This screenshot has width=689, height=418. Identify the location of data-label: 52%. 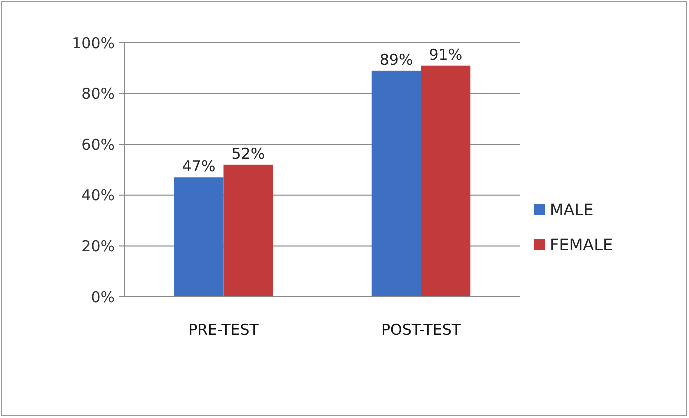
(249, 153).